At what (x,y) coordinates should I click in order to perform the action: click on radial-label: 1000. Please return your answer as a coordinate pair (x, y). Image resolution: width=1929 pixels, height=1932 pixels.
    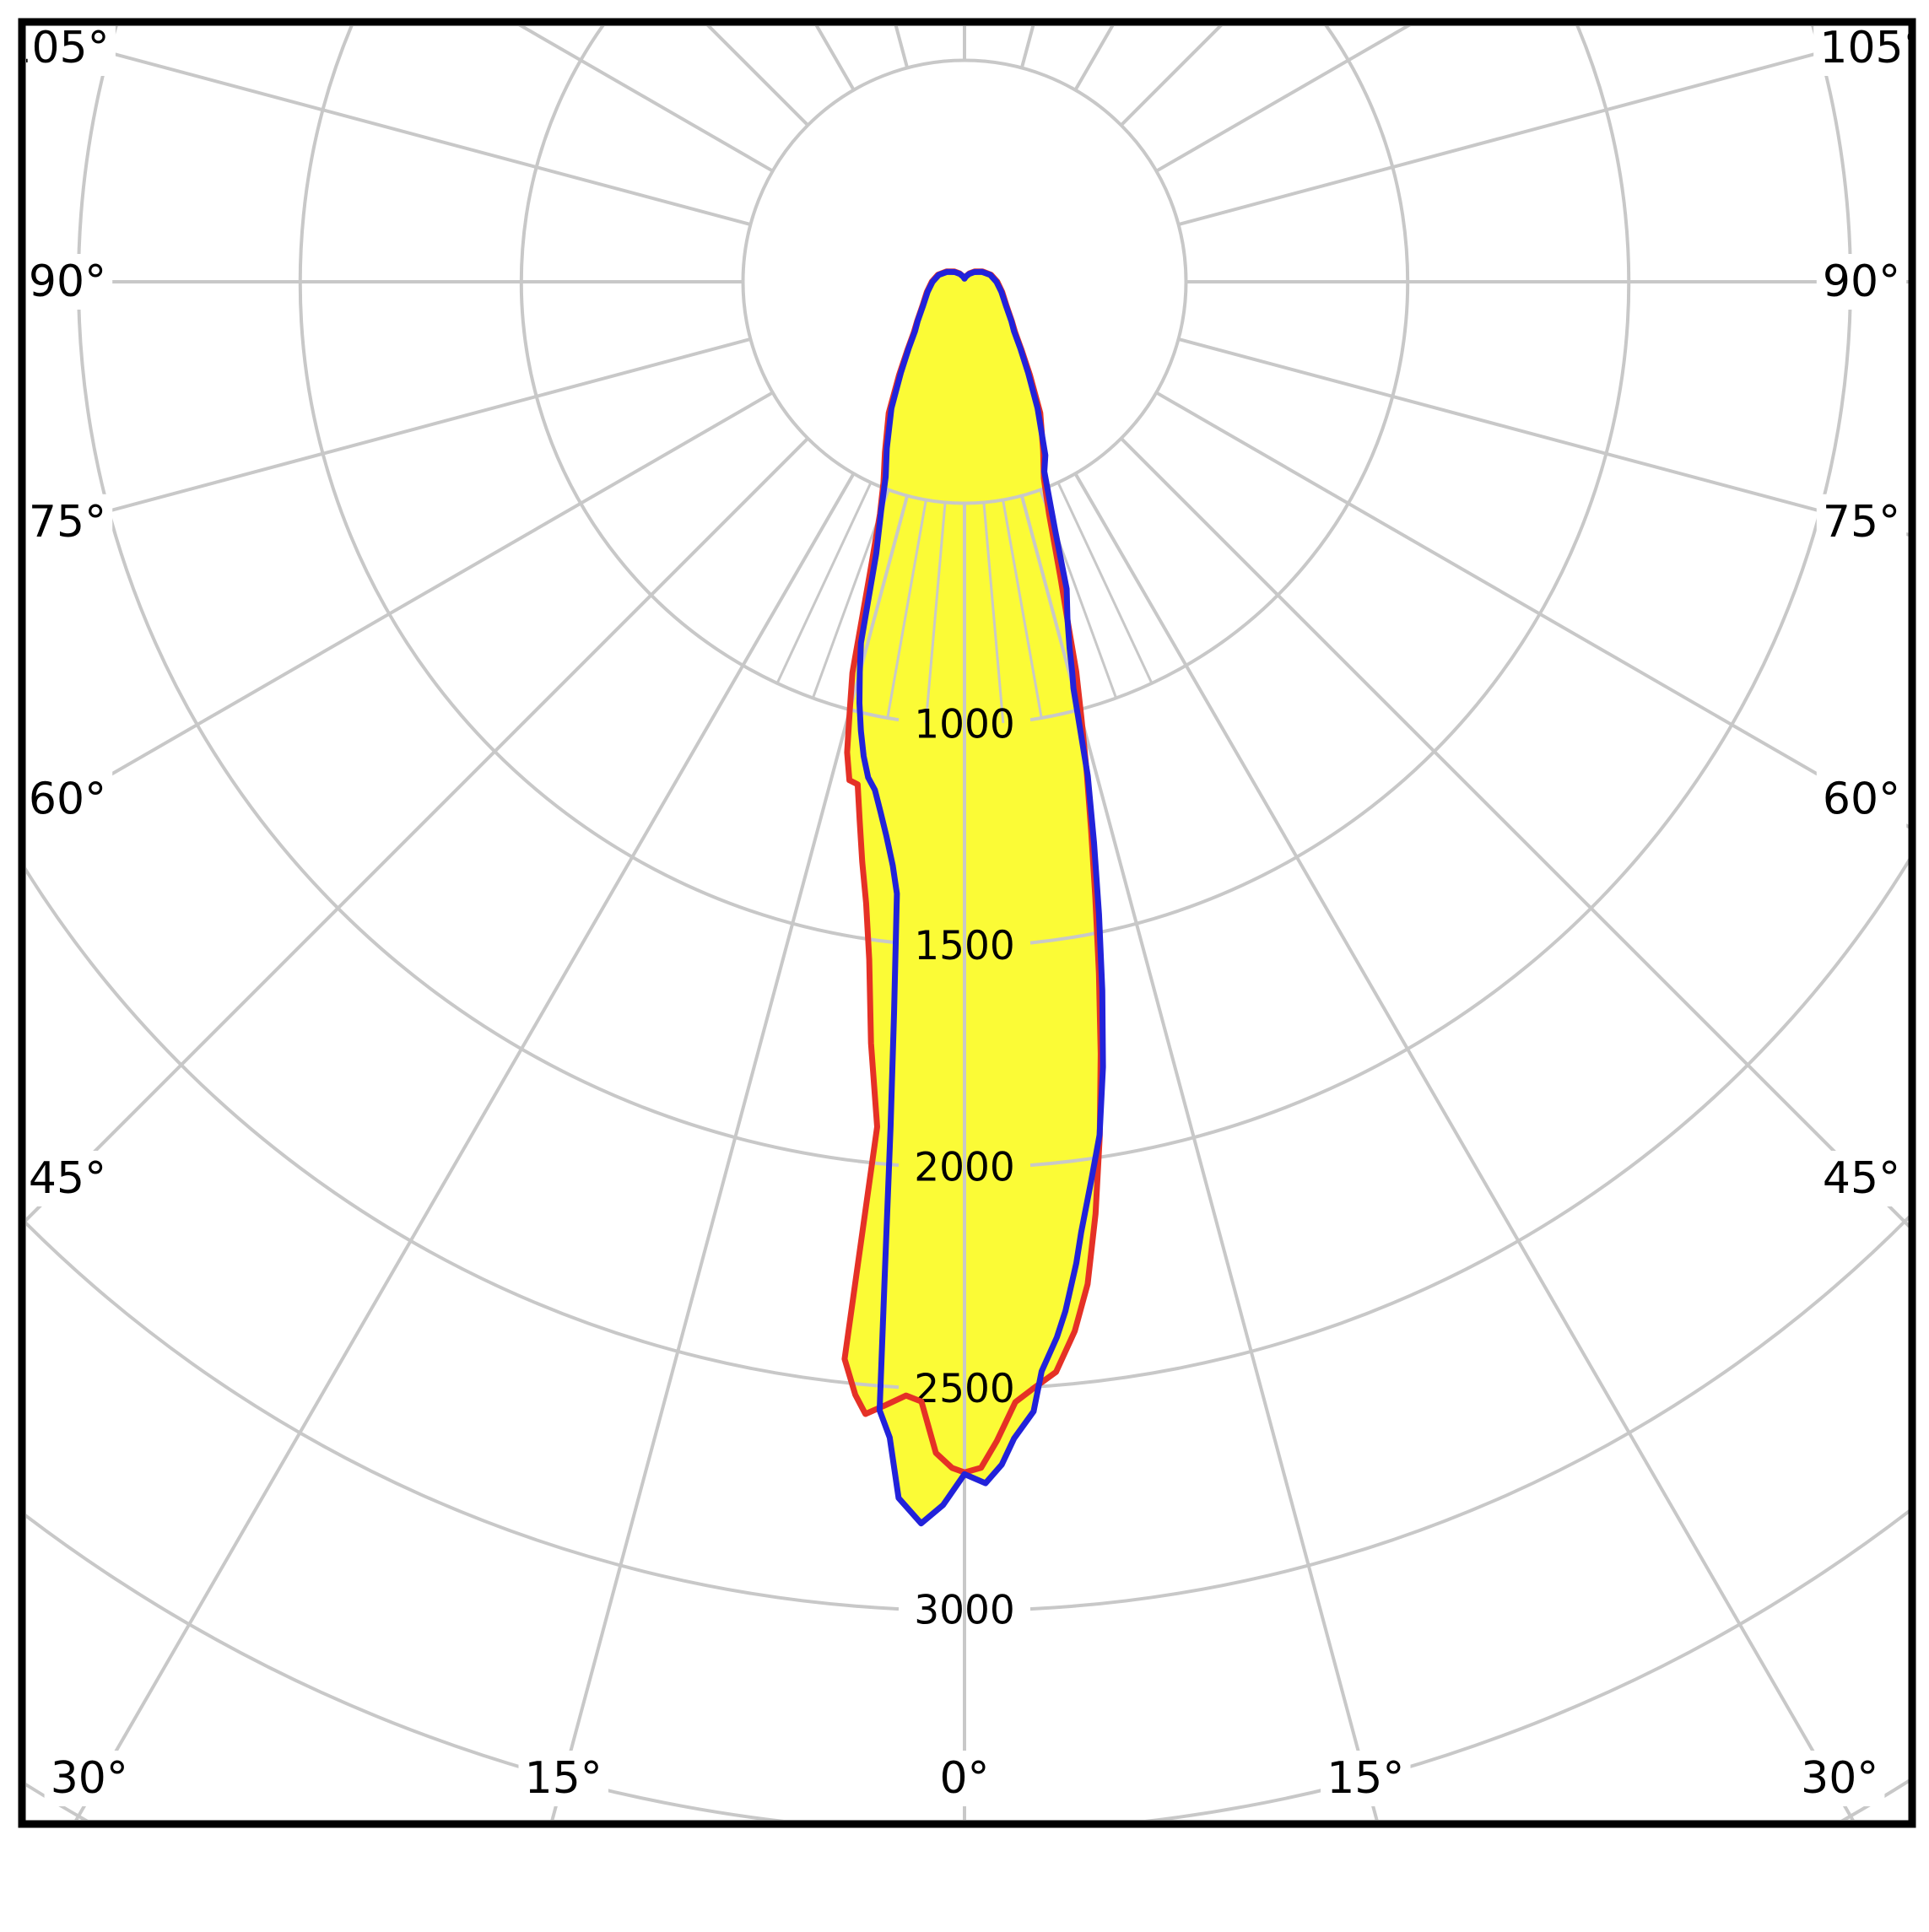
    Looking at the image, I should click on (964, 725).